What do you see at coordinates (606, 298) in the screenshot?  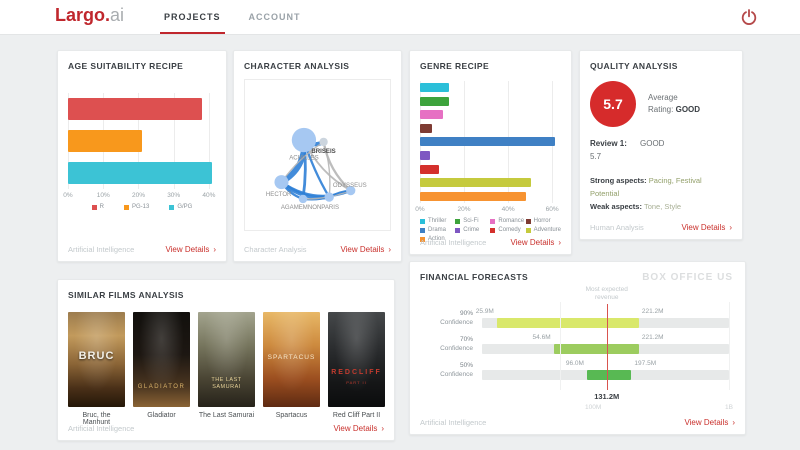 I see `expected-label-line2: revenue` at bounding box center [606, 298].